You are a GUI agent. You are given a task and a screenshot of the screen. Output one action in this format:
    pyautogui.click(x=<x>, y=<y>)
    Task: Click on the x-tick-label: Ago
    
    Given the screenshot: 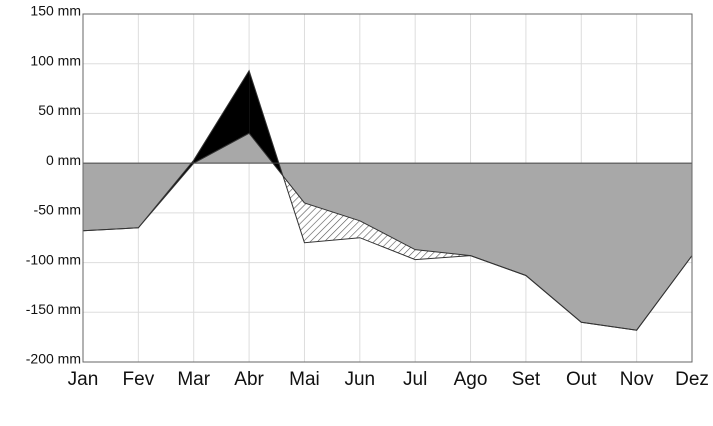 What is the action you would take?
    pyautogui.click(x=471, y=379)
    